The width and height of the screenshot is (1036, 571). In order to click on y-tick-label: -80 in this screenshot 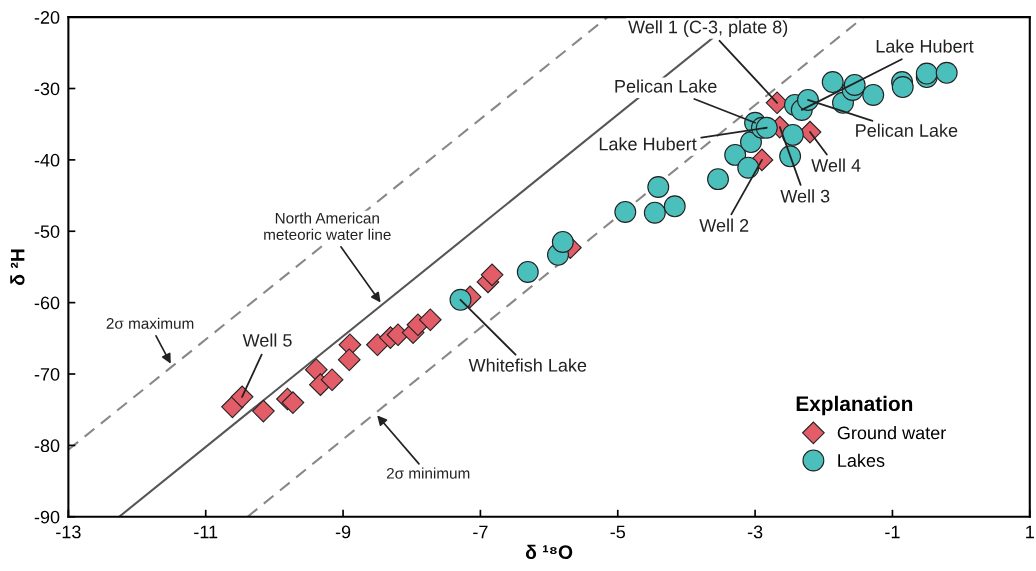, I will do `click(47, 446)`.